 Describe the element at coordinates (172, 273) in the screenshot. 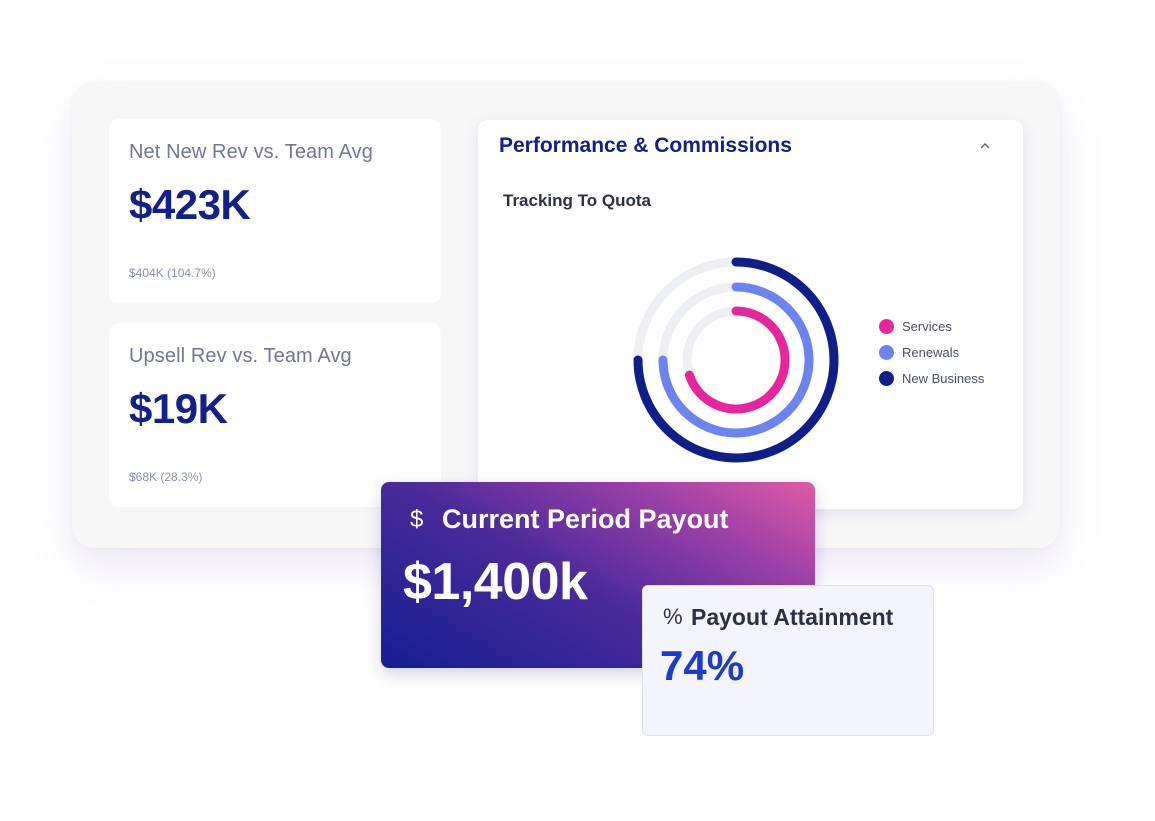

I see `metric-team-avg: $404K (104.7%)` at that location.